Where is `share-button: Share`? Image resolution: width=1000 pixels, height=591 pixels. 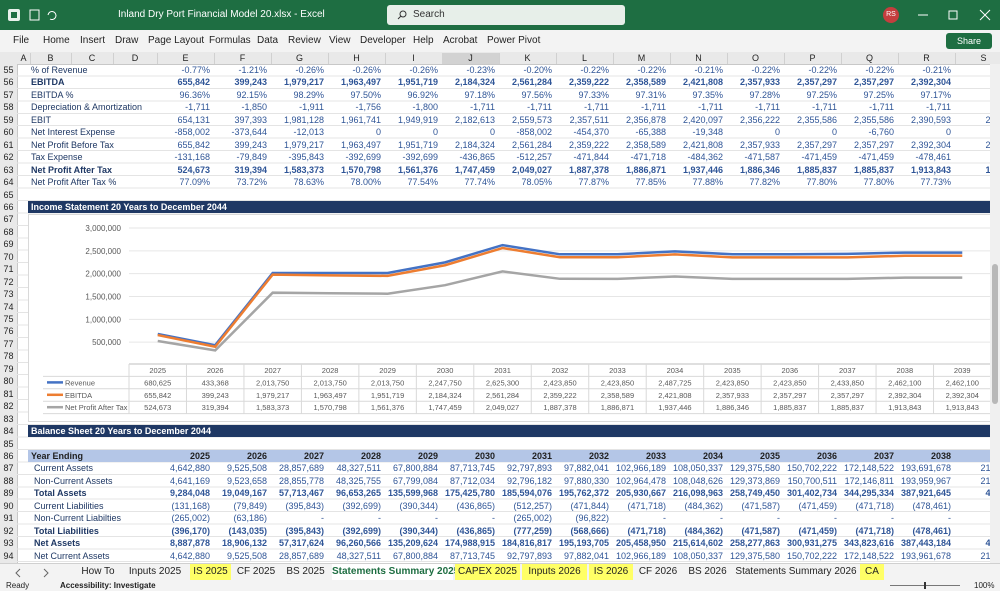
share-button: Share is located at coordinates (969, 41).